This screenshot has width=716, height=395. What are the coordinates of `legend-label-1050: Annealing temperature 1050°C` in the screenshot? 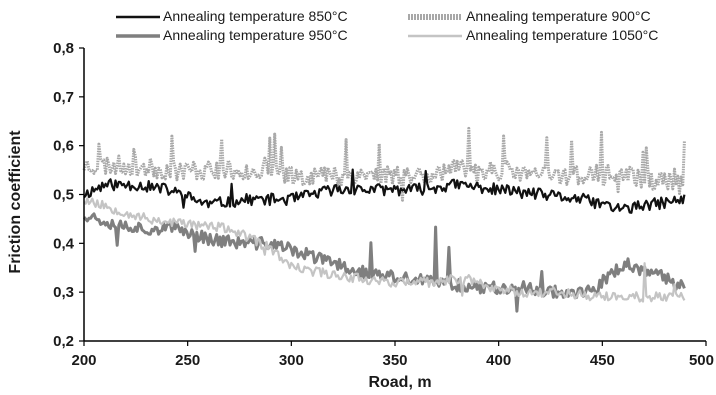 It's located at (562, 35).